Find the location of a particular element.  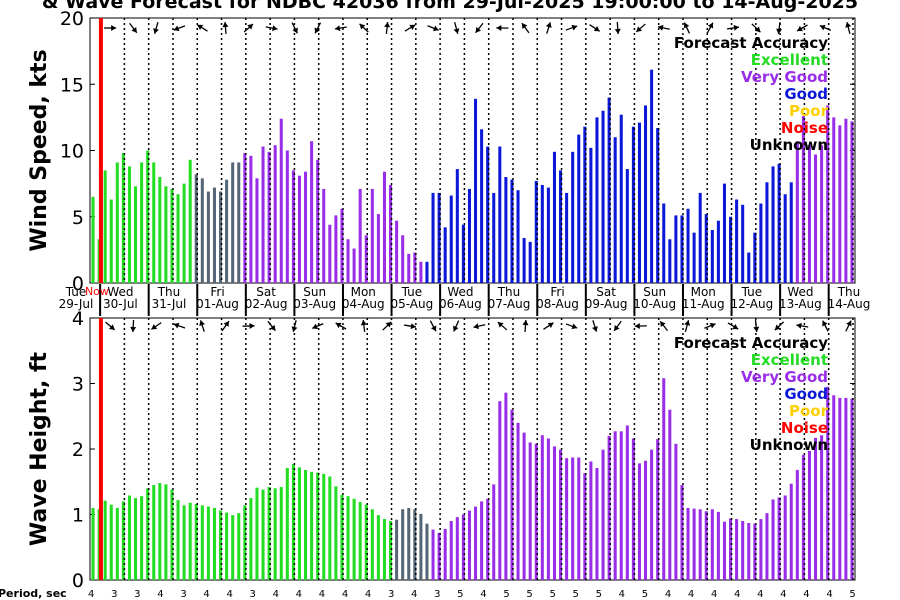

y-tick-label: 15 is located at coordinates (72, 85).